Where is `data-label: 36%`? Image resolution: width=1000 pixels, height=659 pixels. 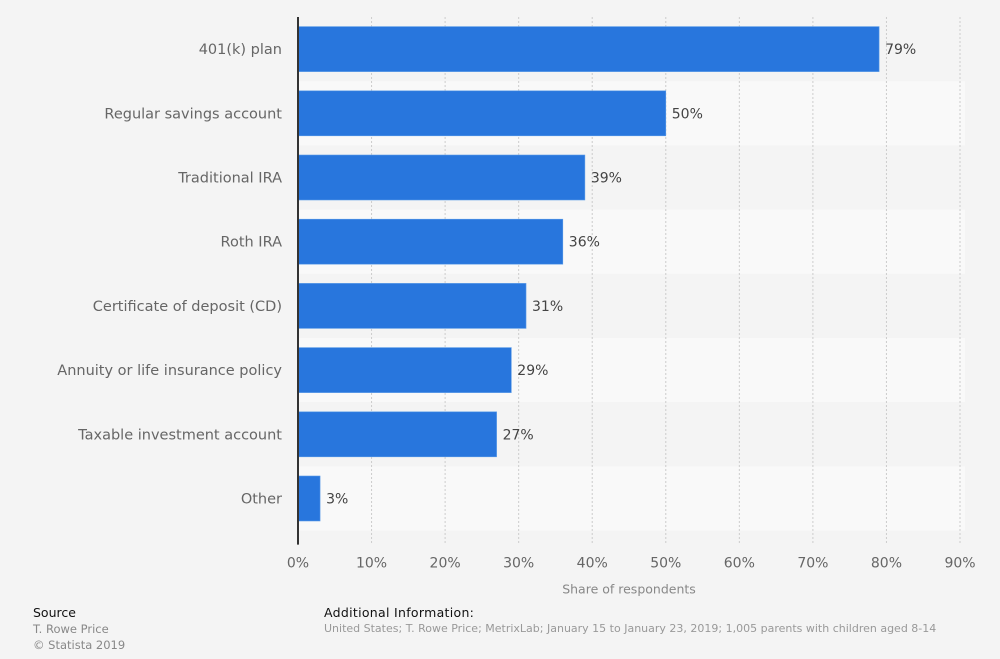
data-label: 36% is located at coordinates (584, 243).